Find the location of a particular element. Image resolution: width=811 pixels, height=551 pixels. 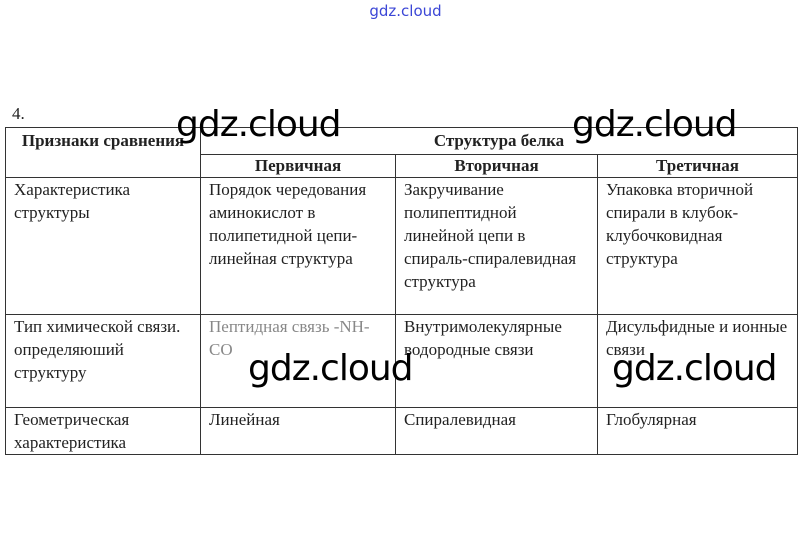

column-header: Первичная is located at coordinates (298, 166).